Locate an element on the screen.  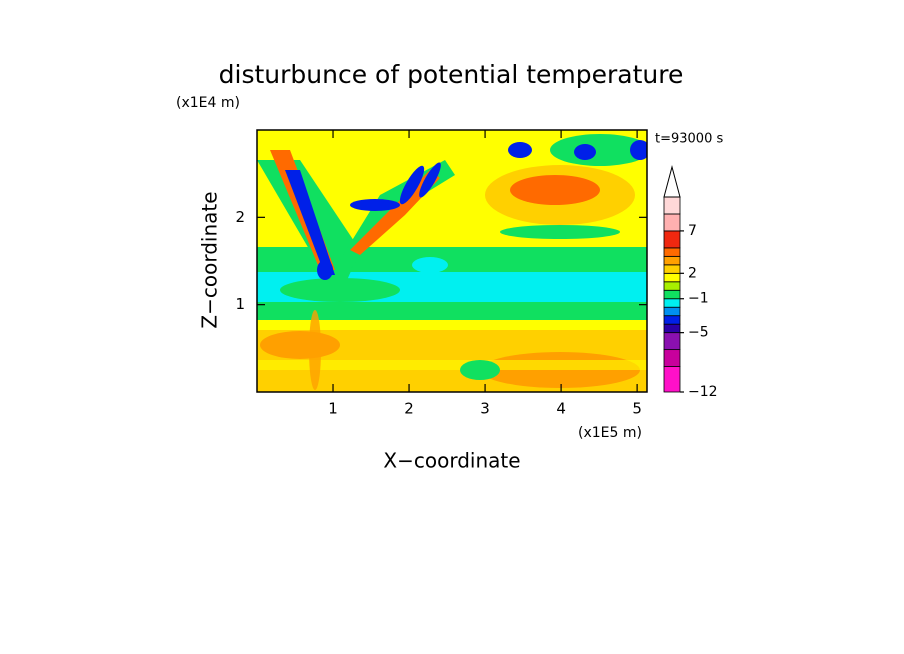
chart-title: disturbunce of potential temperature is located at coordinates (451, 74).